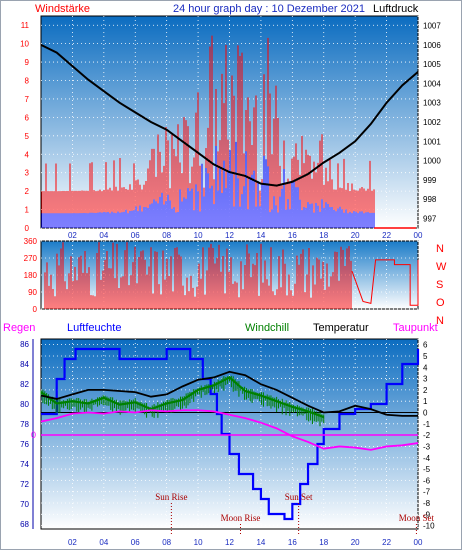  Describe the element at coordinates (429, 526) in the screenshot. I see `temp-y-tick: -10` at that location.